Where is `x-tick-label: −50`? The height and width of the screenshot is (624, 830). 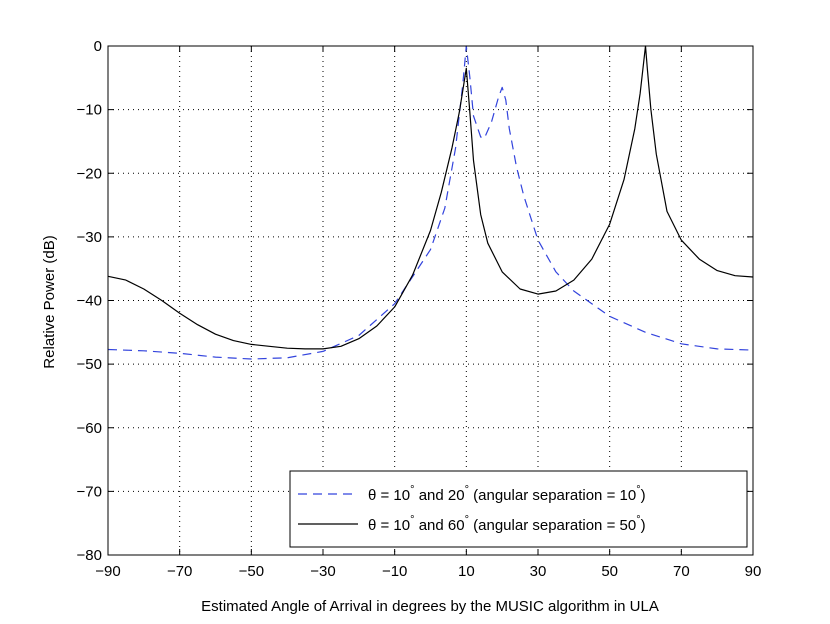 x-tick-label: −50 is located at coordinates (251, 571).